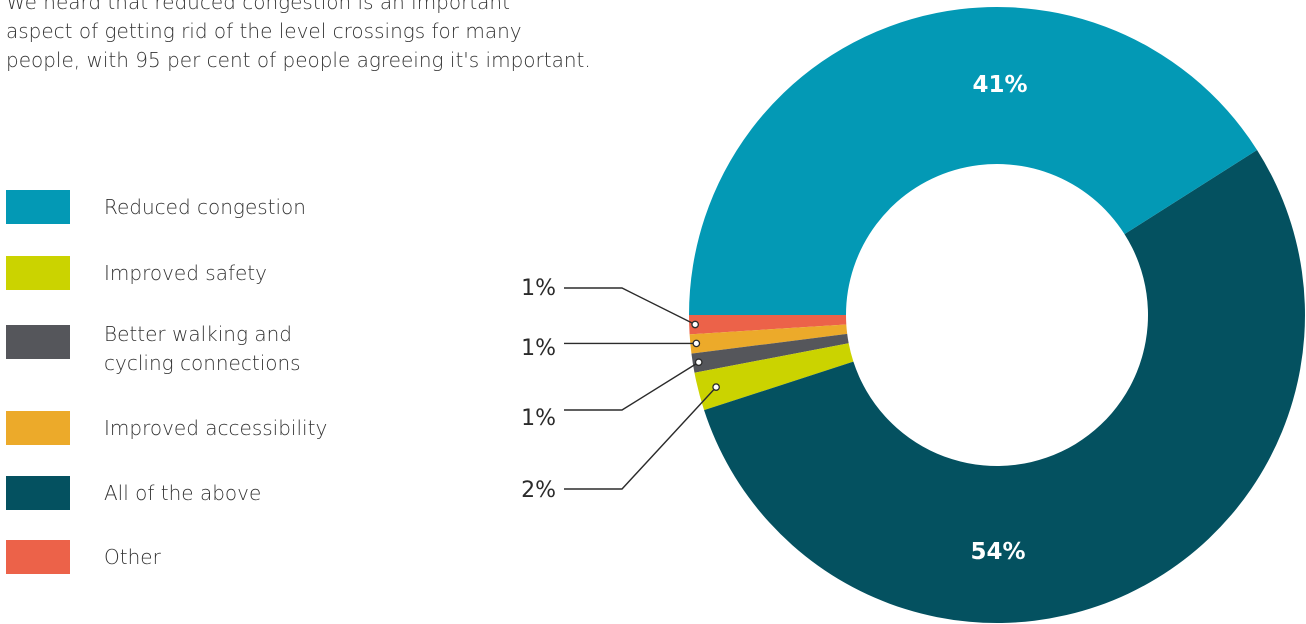  What do you see at coordinates (695, 324) in the screenshot?
I see `callout-dot-other` at bounding box center [695, 324].